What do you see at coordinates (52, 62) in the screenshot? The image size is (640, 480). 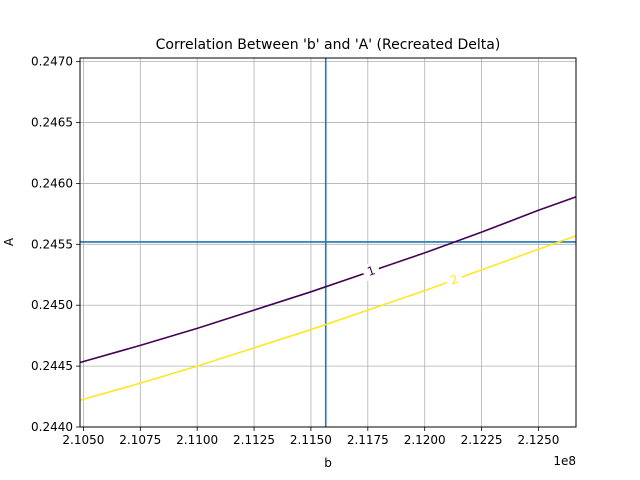 I see `y-tick-label: 0.2470` at bounding box center [52, 62].